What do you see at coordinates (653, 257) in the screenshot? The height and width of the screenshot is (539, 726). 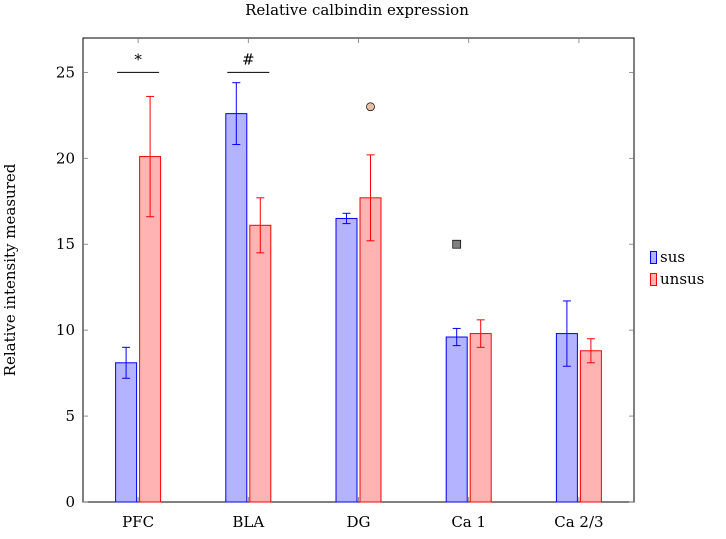 I see `legend-swatch-sus` at bounding box center [653, 257].